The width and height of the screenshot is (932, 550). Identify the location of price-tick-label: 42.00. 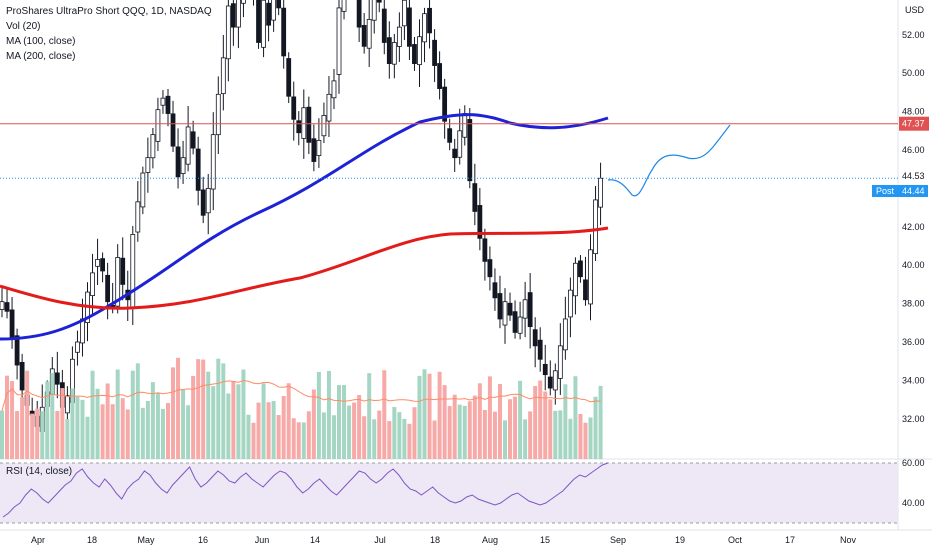
(913, 227).